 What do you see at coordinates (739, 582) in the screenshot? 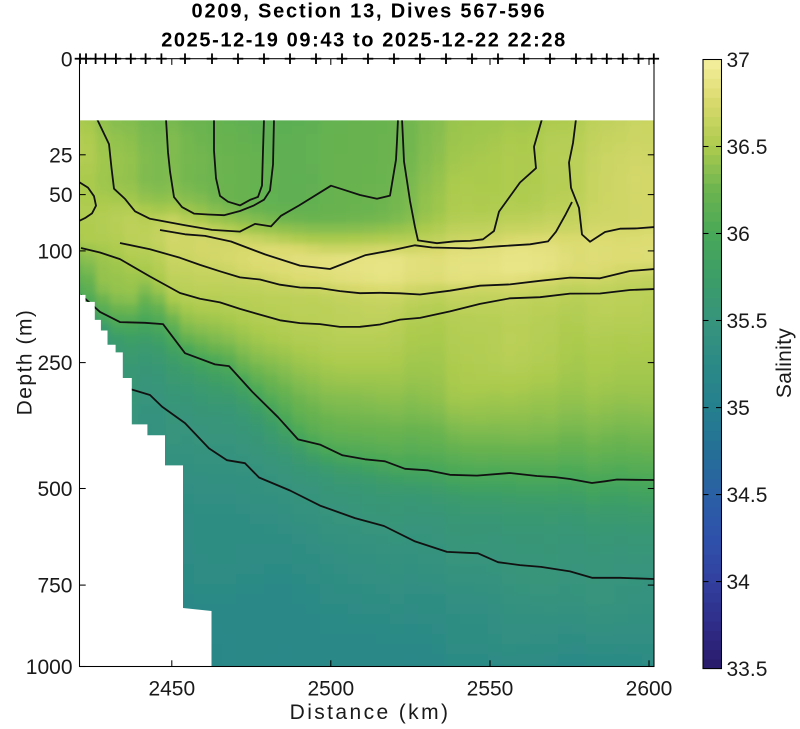
I see `svg-text: 34` at bounding box center [739, 582].